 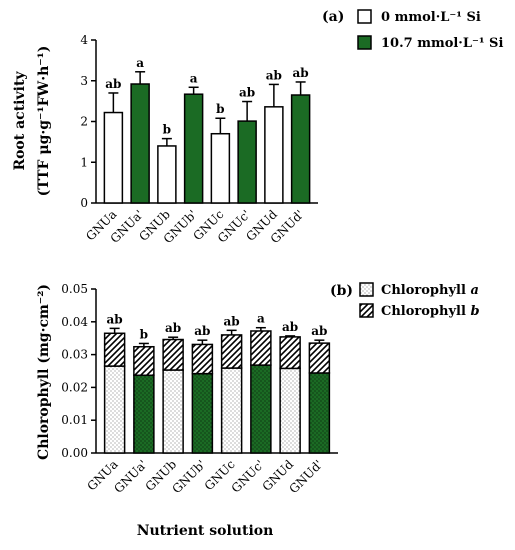 What do you see at coordinates (366, 310) in the screenshot?
I see `legend-swatch-chlorophyll-b` at bounding box center [366, 310].